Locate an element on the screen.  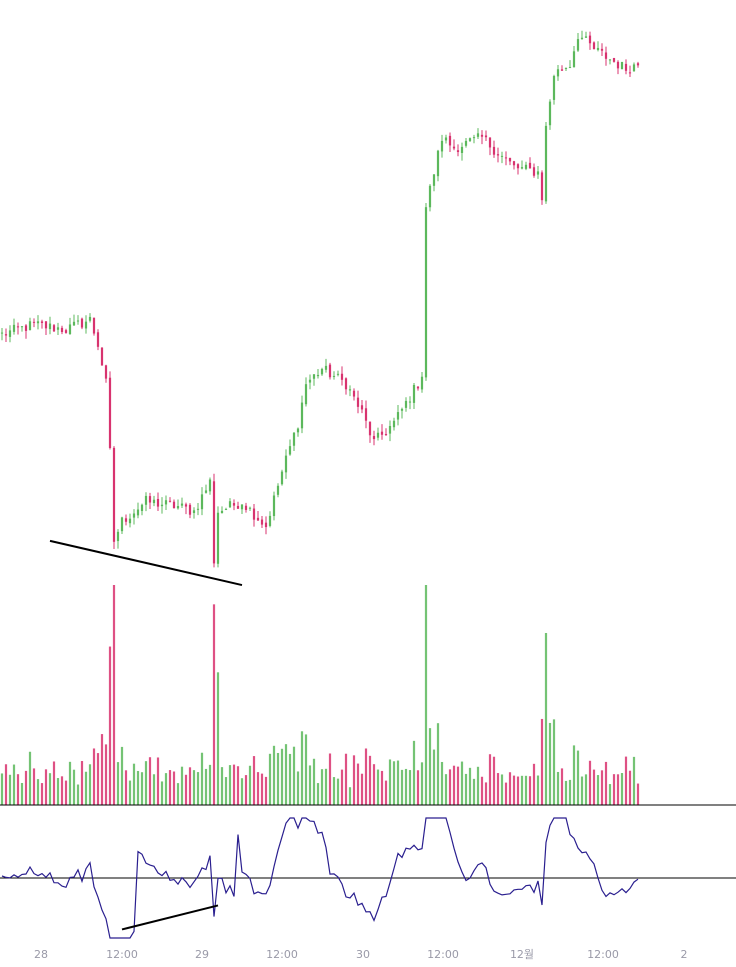
x-tick-label: 2 is located at coordinates (684, 954).